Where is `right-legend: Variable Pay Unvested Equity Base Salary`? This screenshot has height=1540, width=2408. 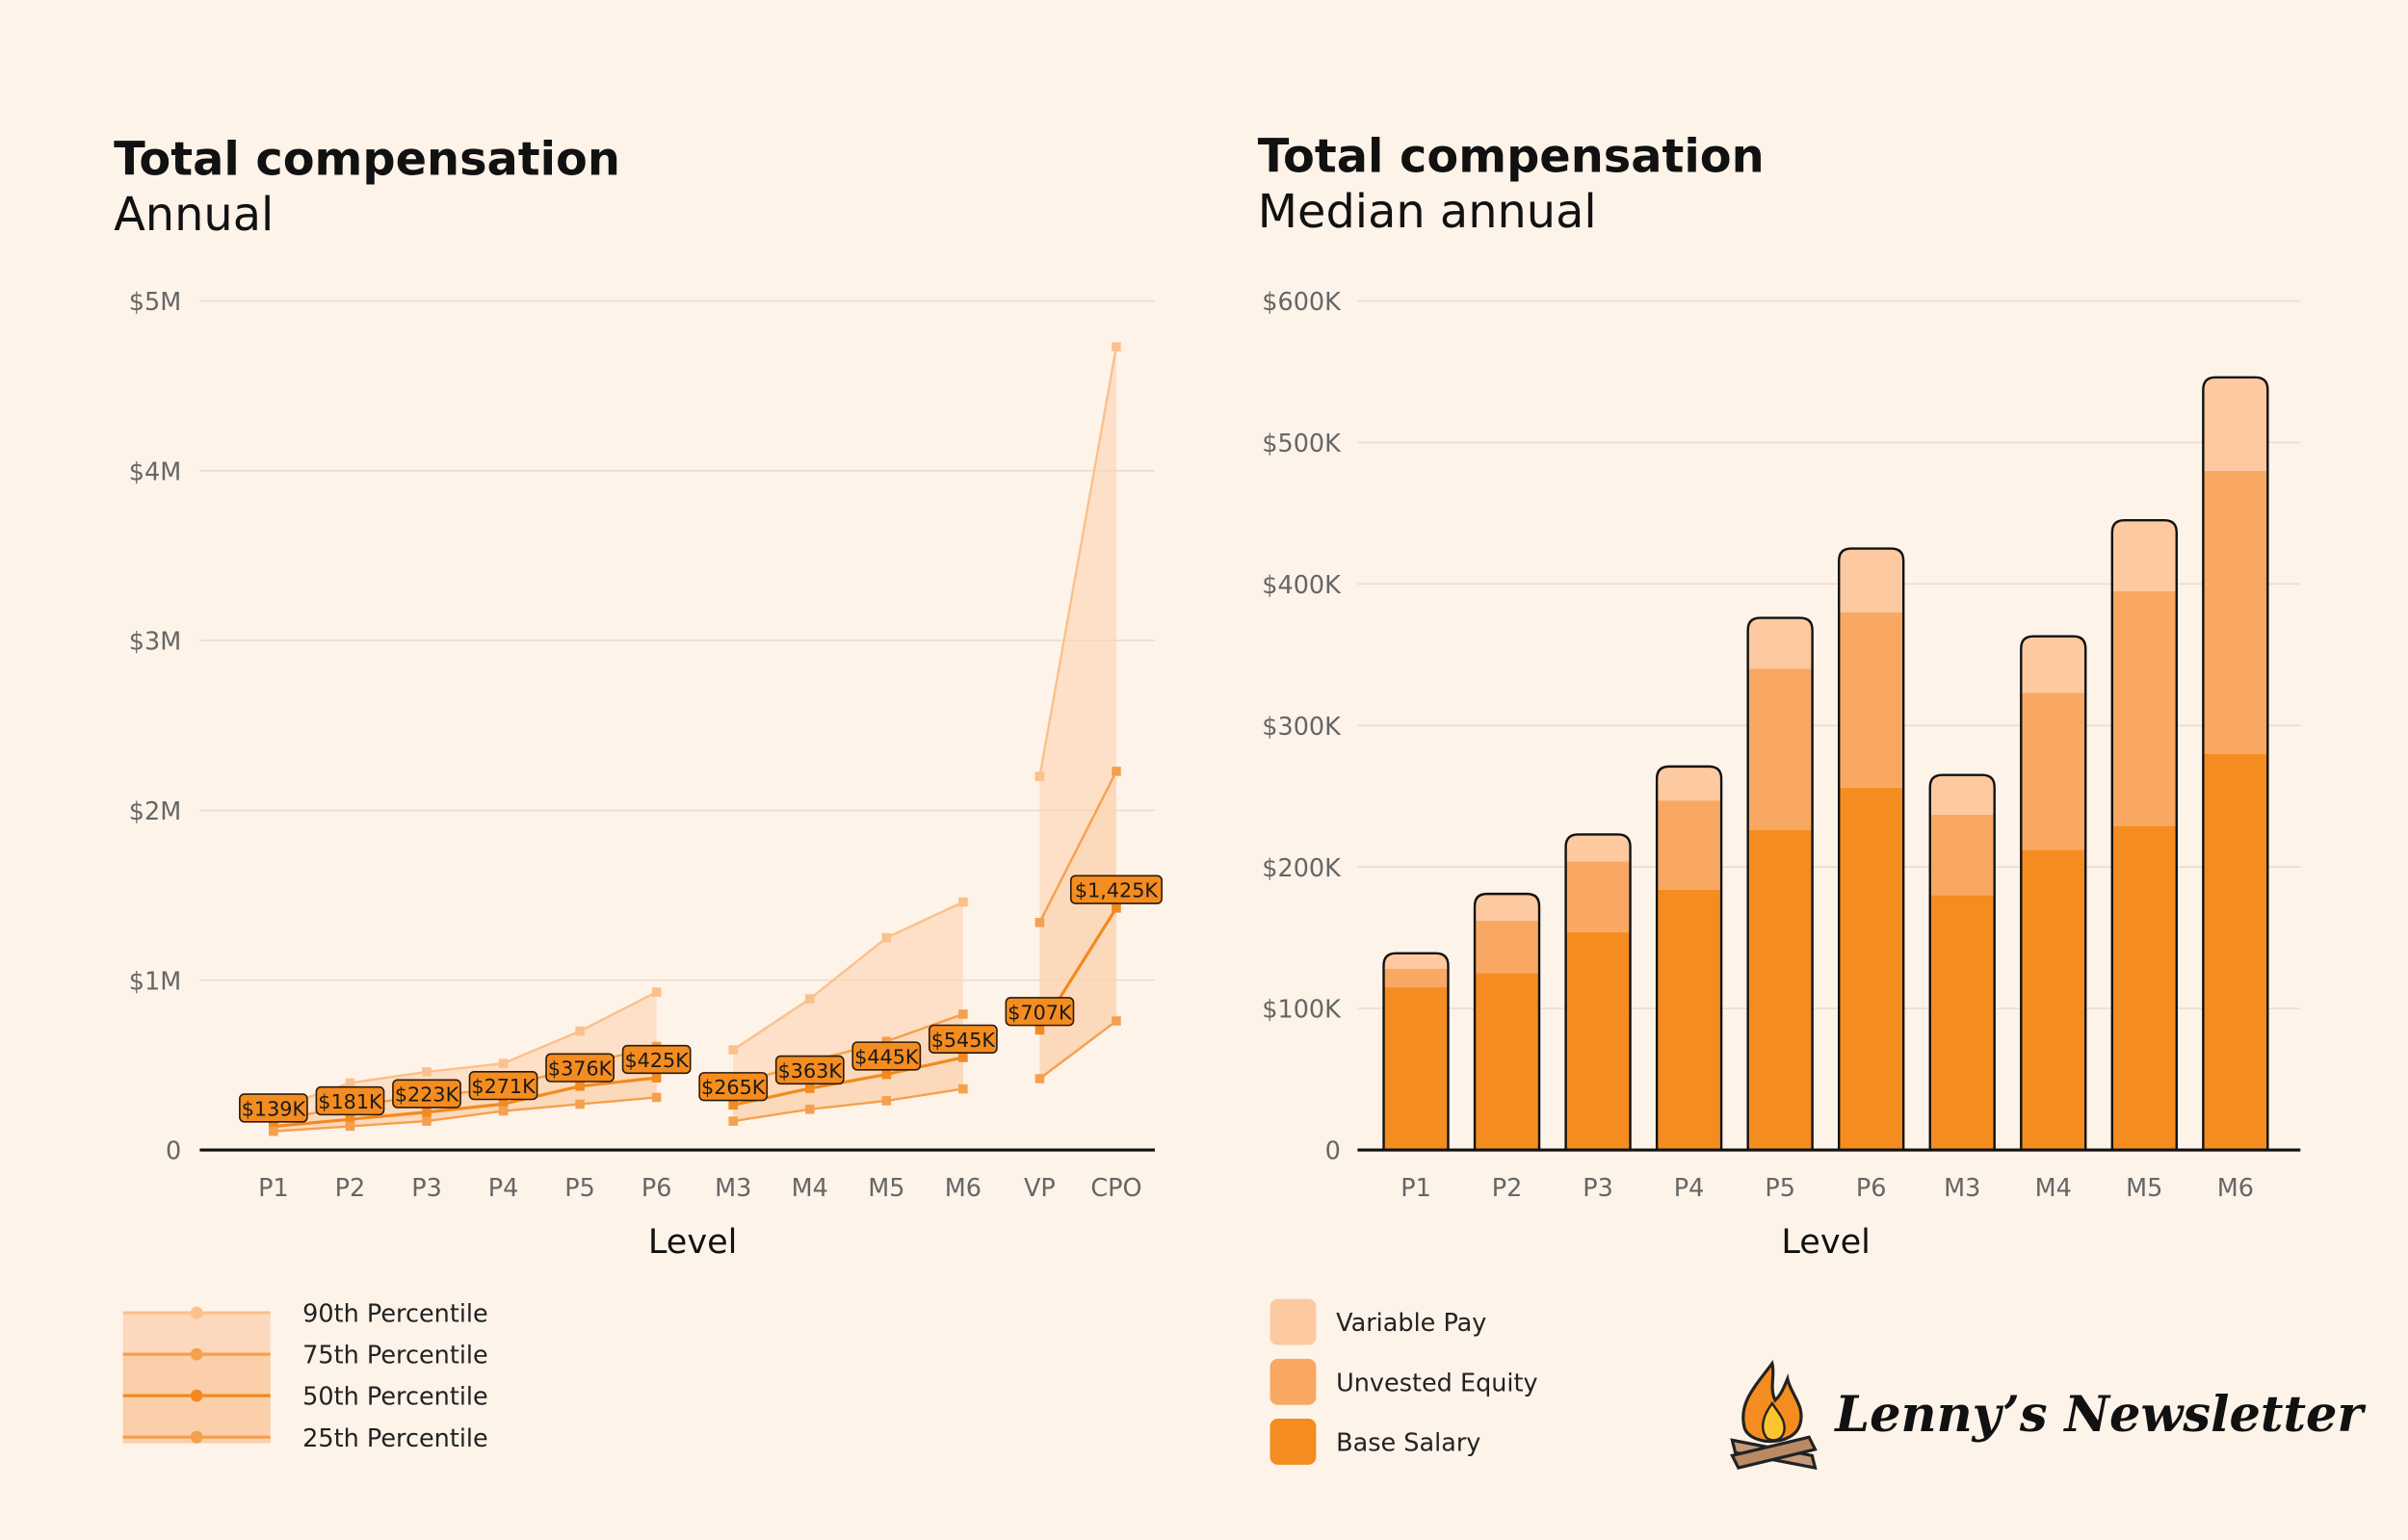
right-legend: Variable Pay Unvested Equity Base Salary is located at coordinates (1403, 1381).